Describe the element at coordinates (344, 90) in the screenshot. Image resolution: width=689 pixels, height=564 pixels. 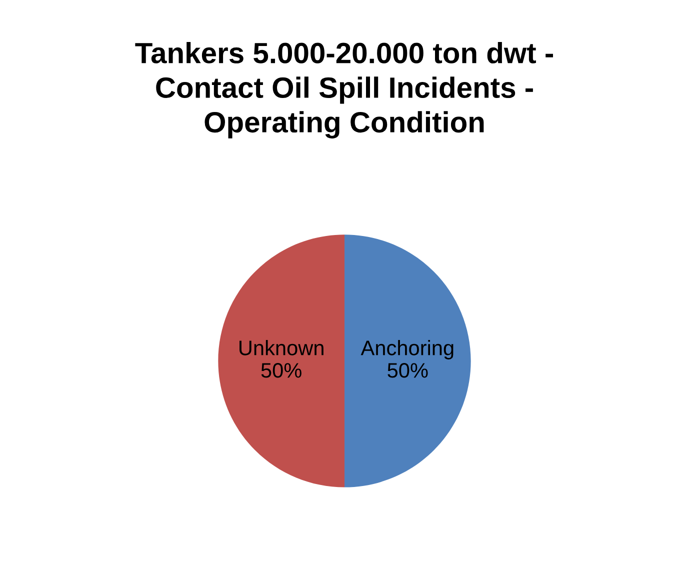
I see `chart-title: Tankers 5.000-20.000 ton dwt - Contact Oil Spill Incidents - Operating Condition` at that location.